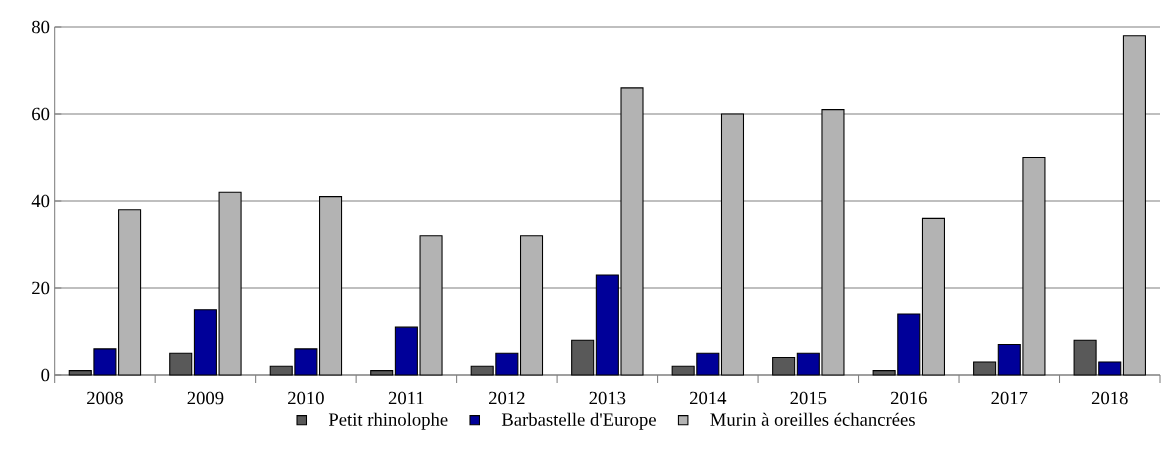  Describe the element at coordinates (41, 27) in the screenshot. I see `y-tick-label: 80` at that location.